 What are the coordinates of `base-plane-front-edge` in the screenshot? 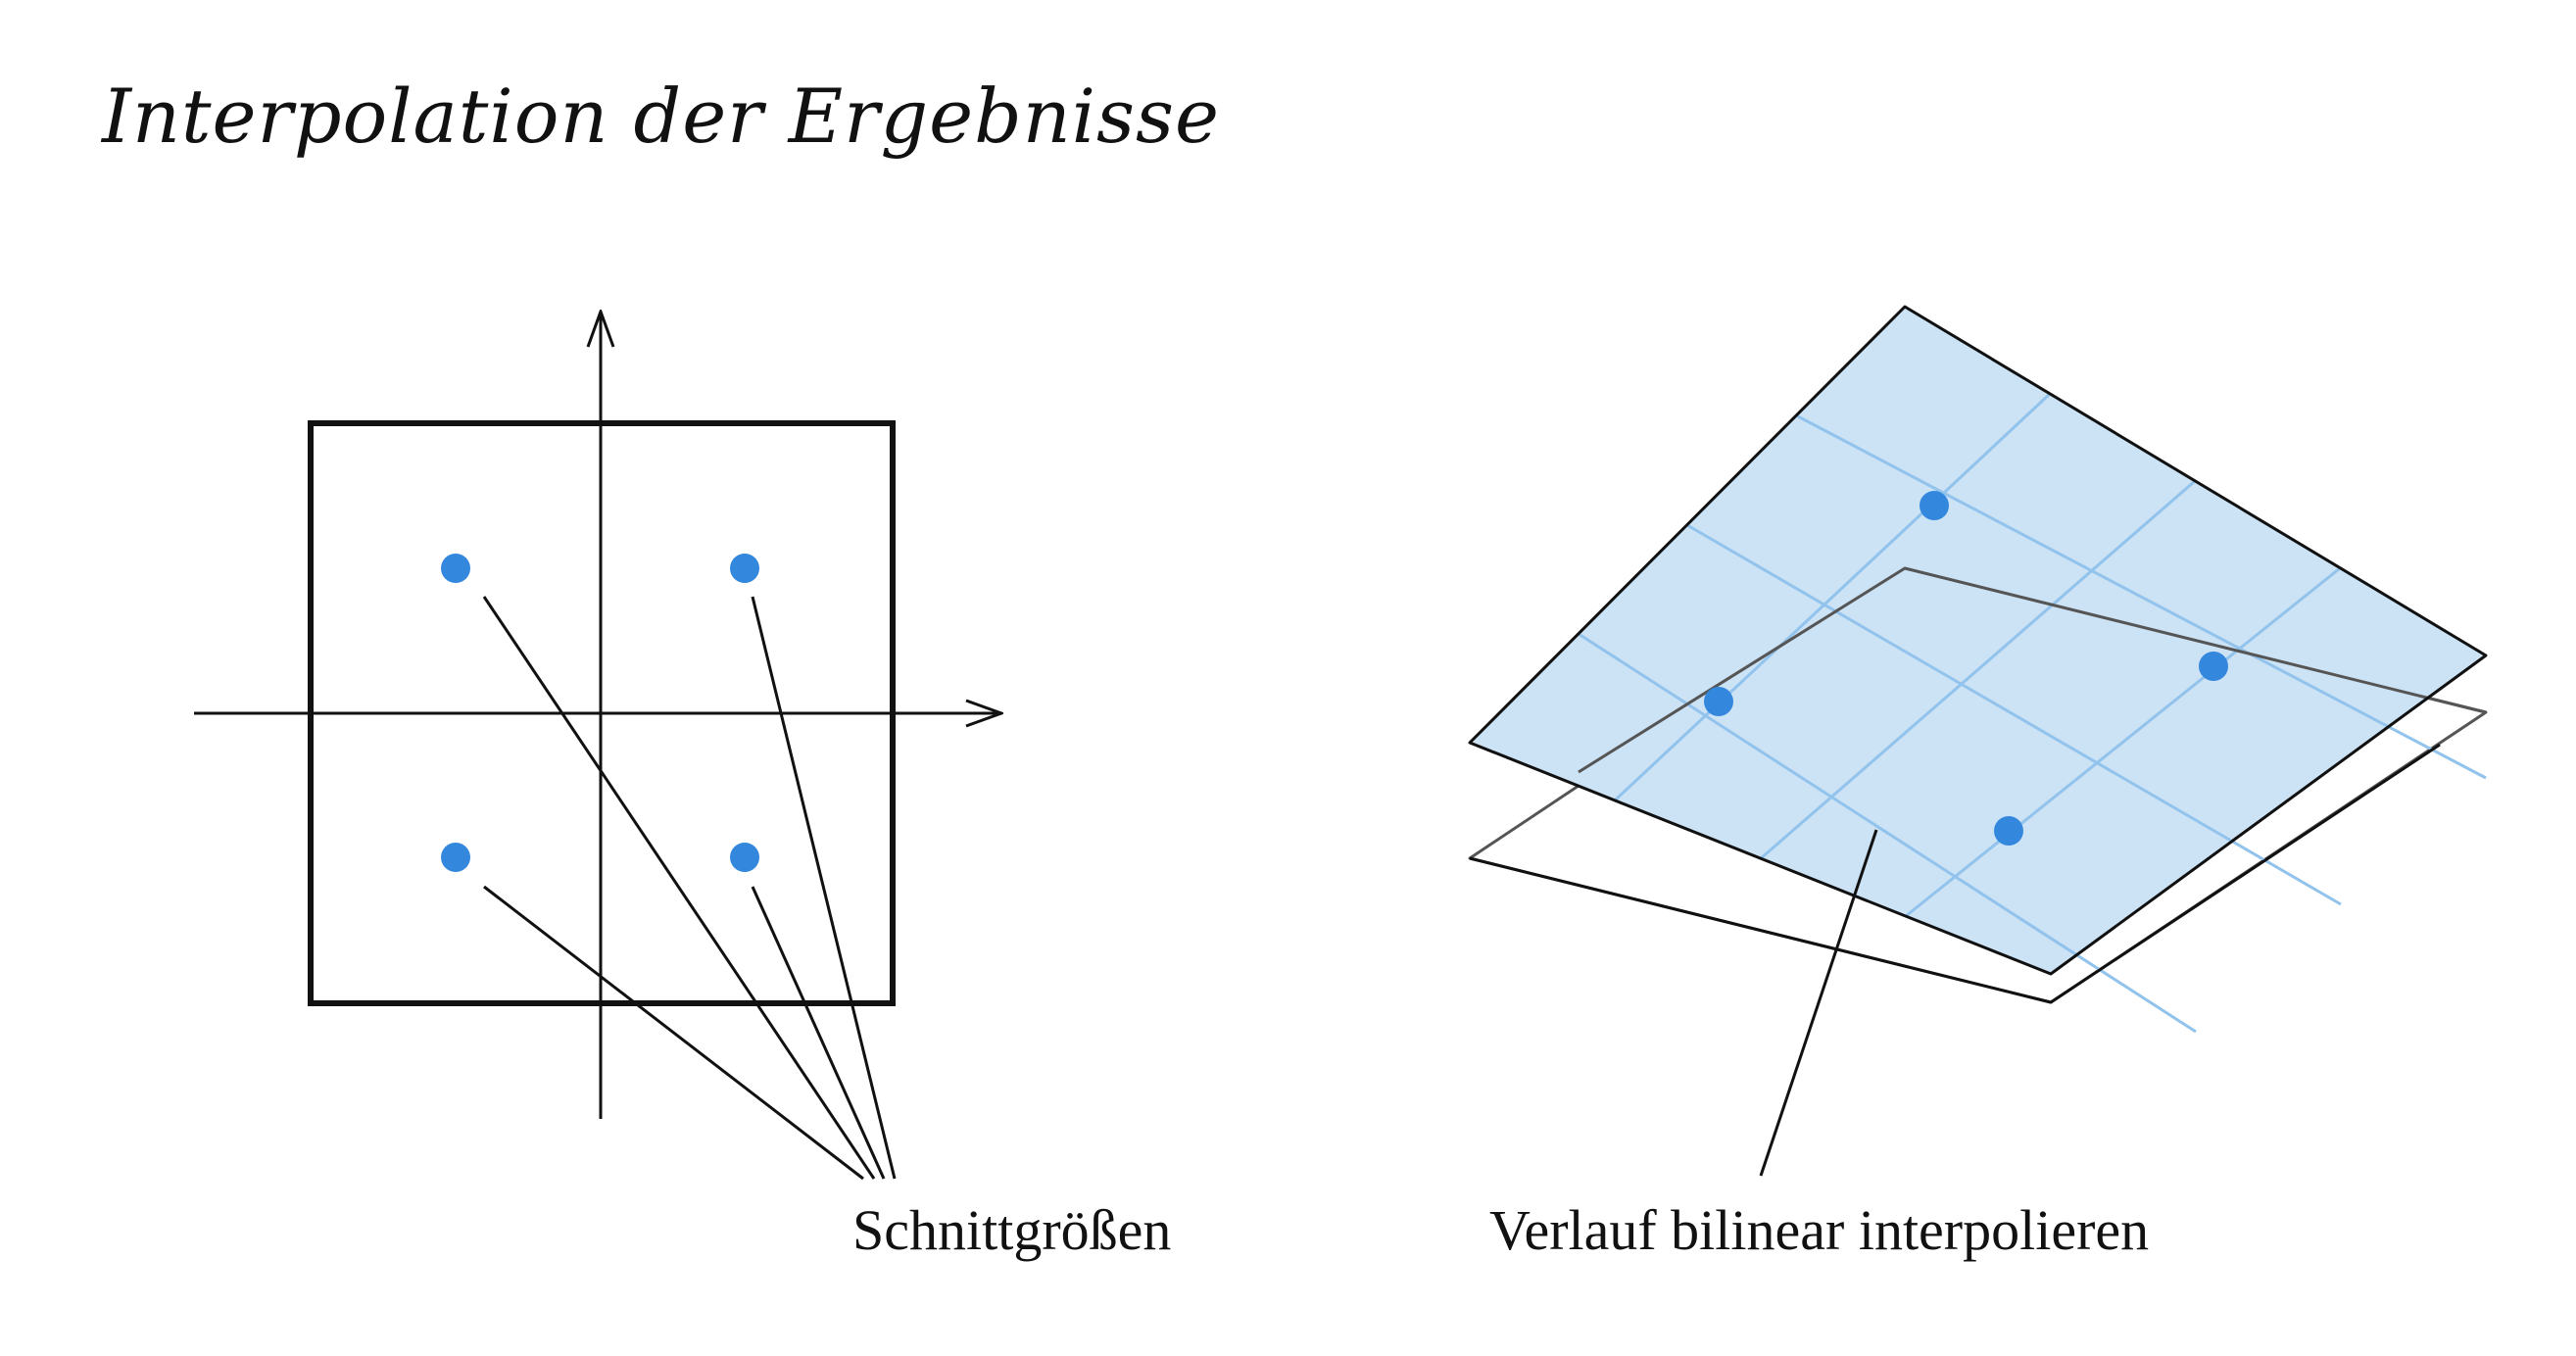 It's located at (1955, 873).